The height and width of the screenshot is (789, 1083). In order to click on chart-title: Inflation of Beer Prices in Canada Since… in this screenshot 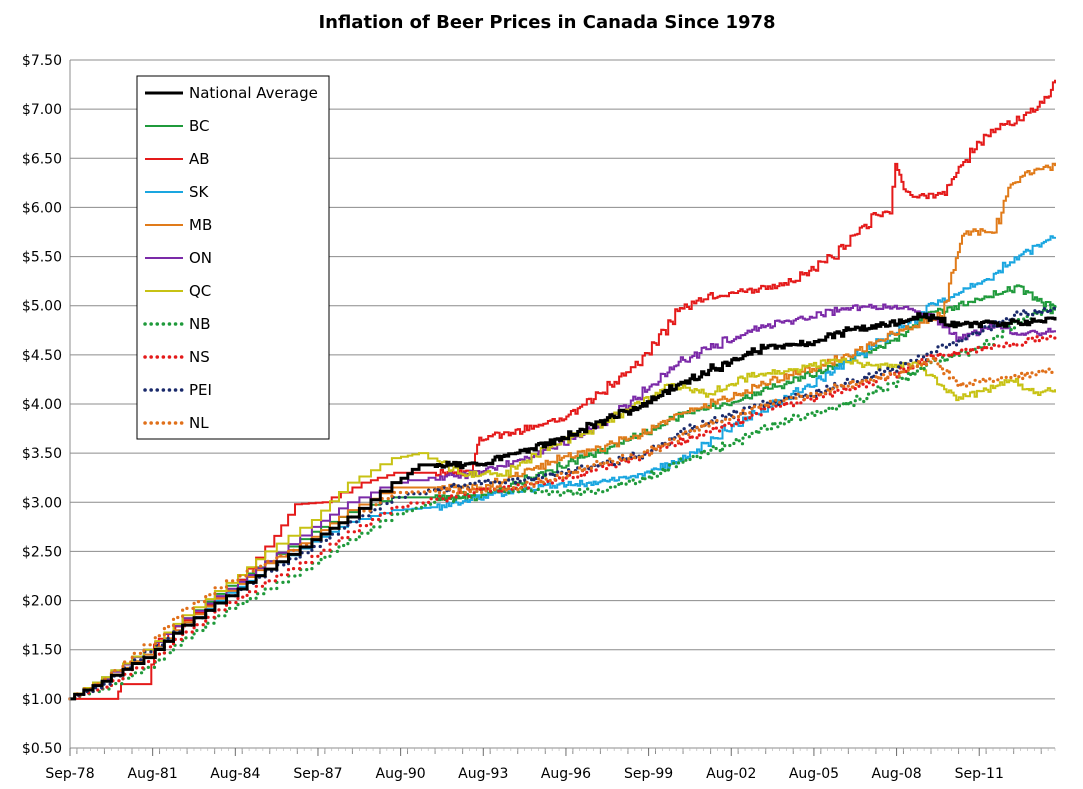, I will do `click(546, 22)`.